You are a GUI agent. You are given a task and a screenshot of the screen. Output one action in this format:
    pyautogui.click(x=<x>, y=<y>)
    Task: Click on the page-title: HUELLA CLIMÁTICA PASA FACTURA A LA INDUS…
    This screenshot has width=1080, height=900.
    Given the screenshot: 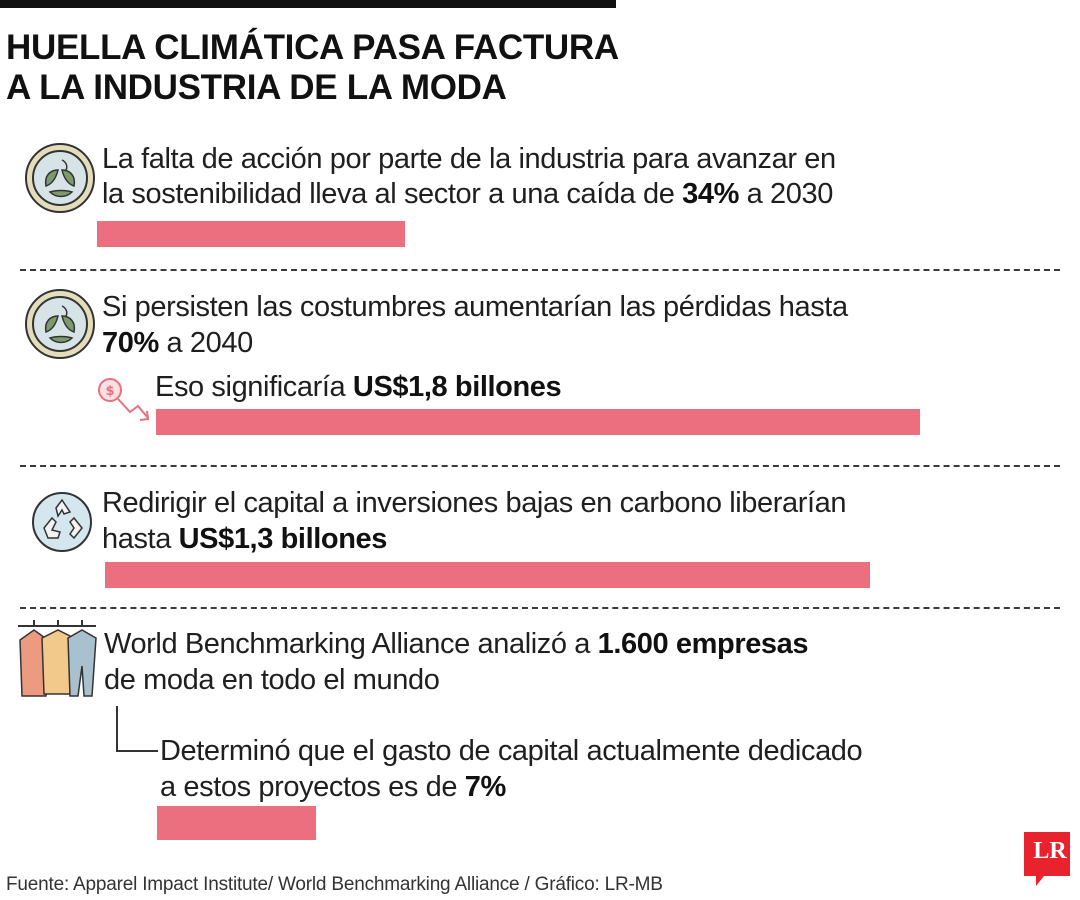 What is the action you would take?
    pyautogui.click(x=312, y=68)
    